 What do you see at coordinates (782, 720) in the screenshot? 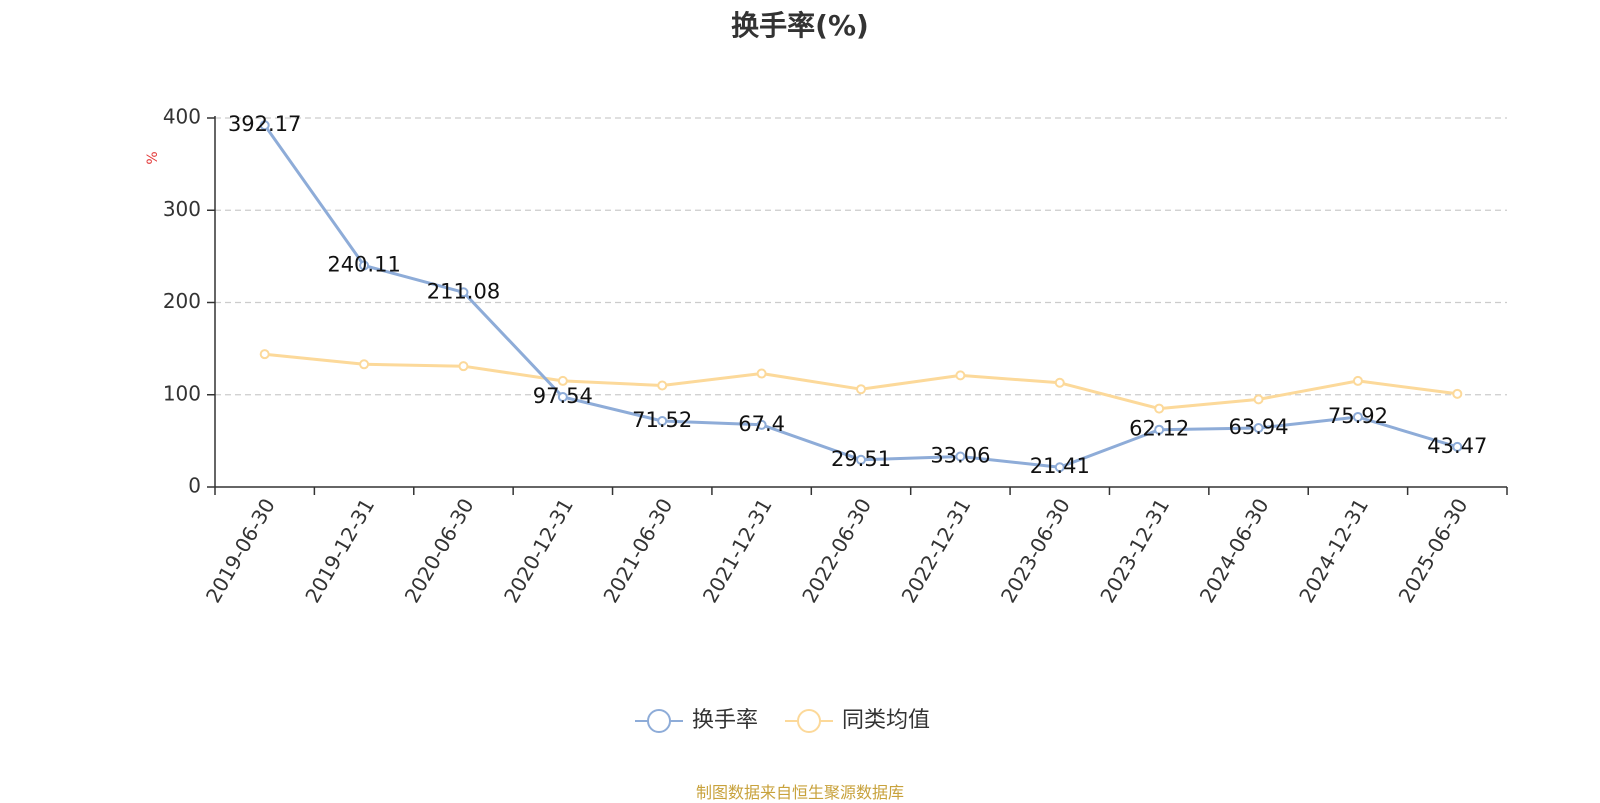
I see `legend: 换手率 同类均值` at bounding box center [782, 720].